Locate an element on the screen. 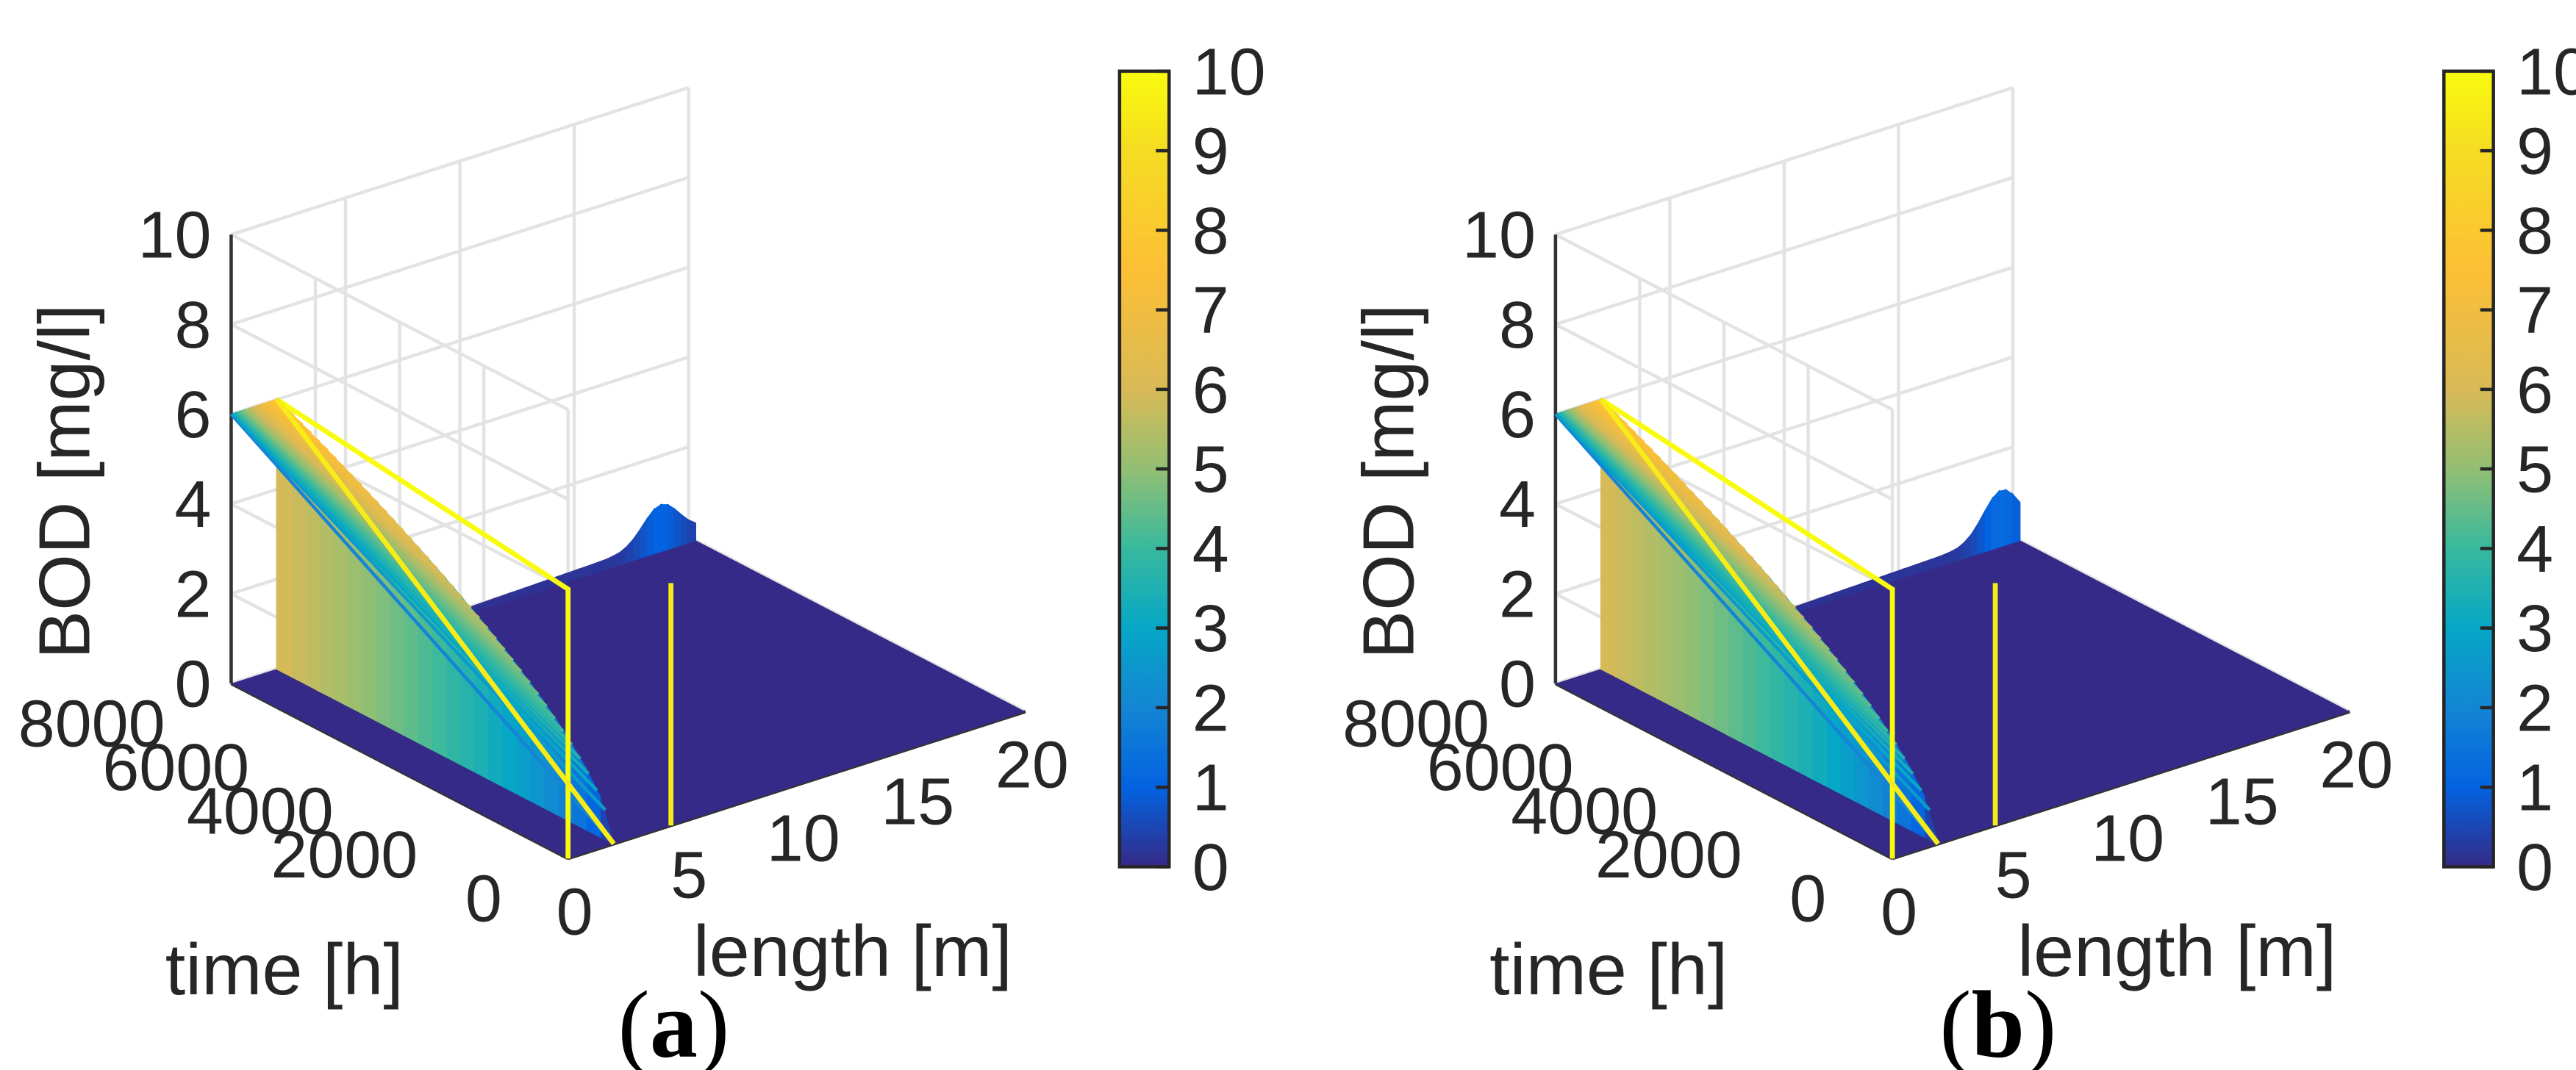 The height and width of the screenshot is (1070, 2576). colorbar-tick-label: 2 is located at coordinates (1210, 709).